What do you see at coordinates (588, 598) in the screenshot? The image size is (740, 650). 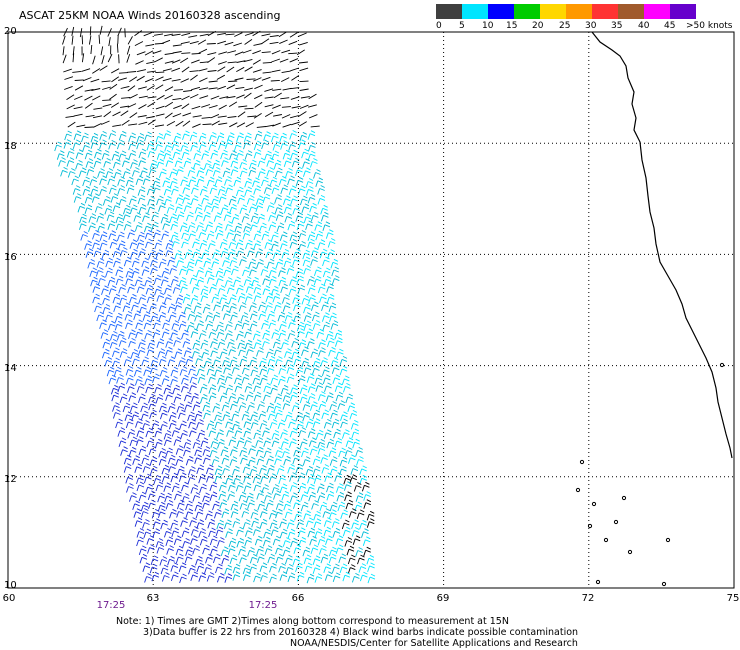 I see `lon-label-72: 72` at bounding box center [588, 598].